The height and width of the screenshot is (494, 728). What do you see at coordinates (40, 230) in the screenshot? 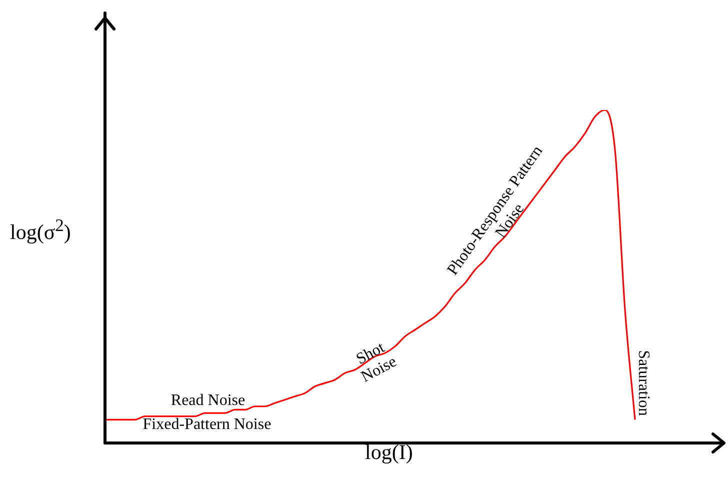
I see `y-axis-title: log(σ$^{2}$)` at bounding box center [40, 230].